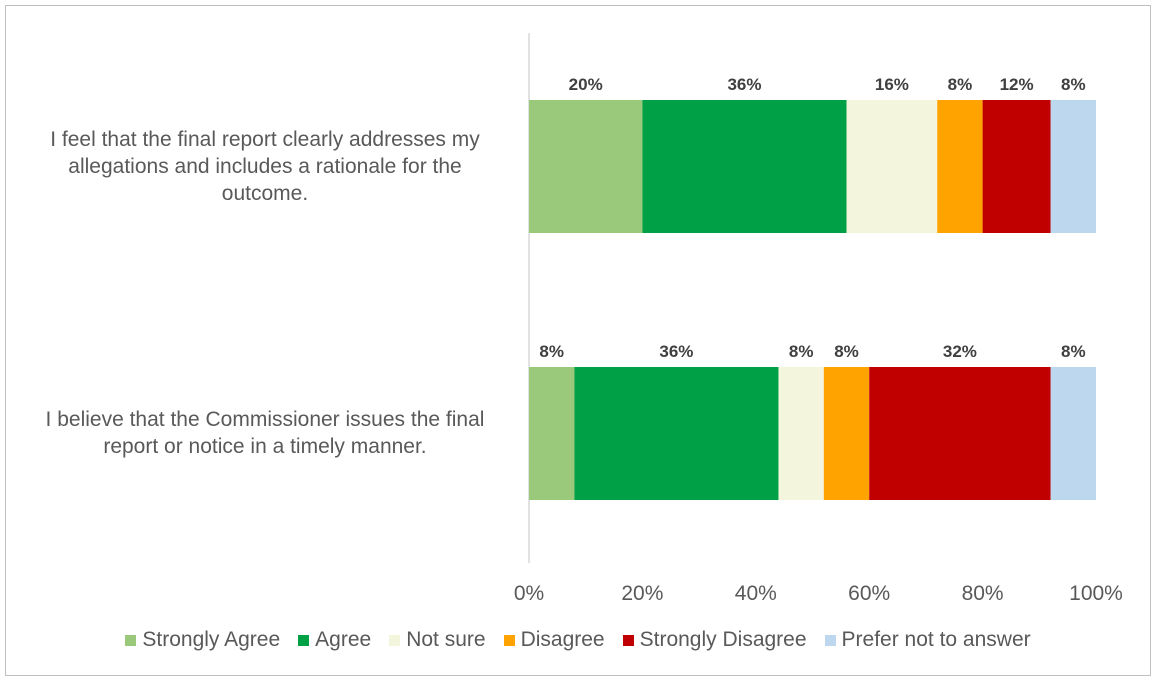  I want to click on legend-item: Strongly Agree, so click(202, 640).